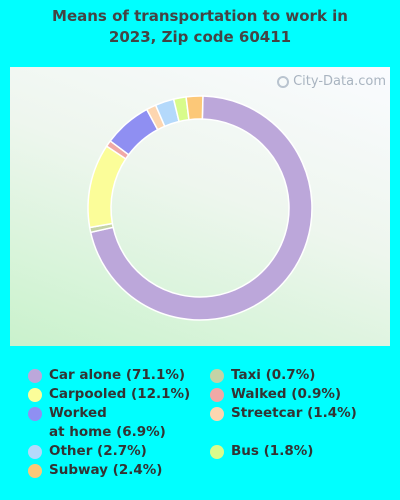 This screenshot has width=400, height=500. I want to click on legend-item-streetcar: Streetcar (1.4%), so click(283, 413).